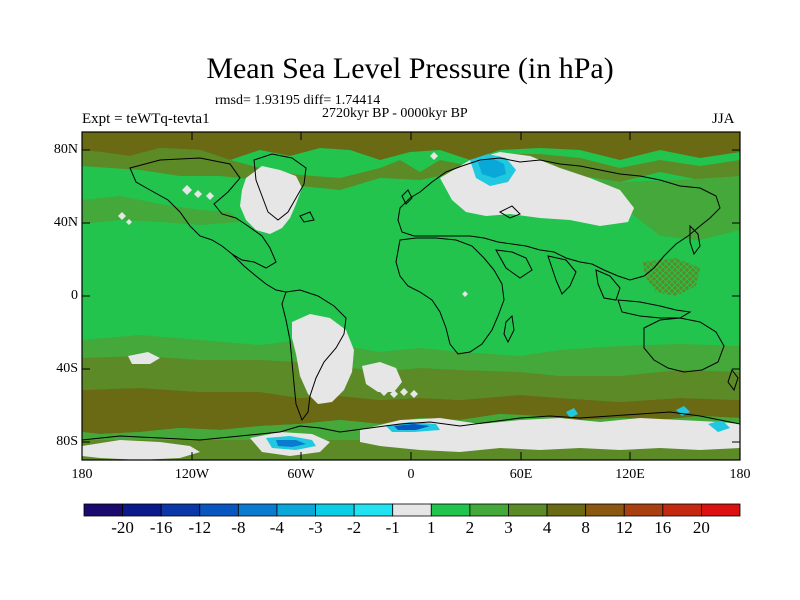 Image resolution: width=800 pixels, height=600 pixels. What do you see at coordinates (723, 119) in the screenshot?
I see `season-label: JJA` at bounding box center [723, 119].